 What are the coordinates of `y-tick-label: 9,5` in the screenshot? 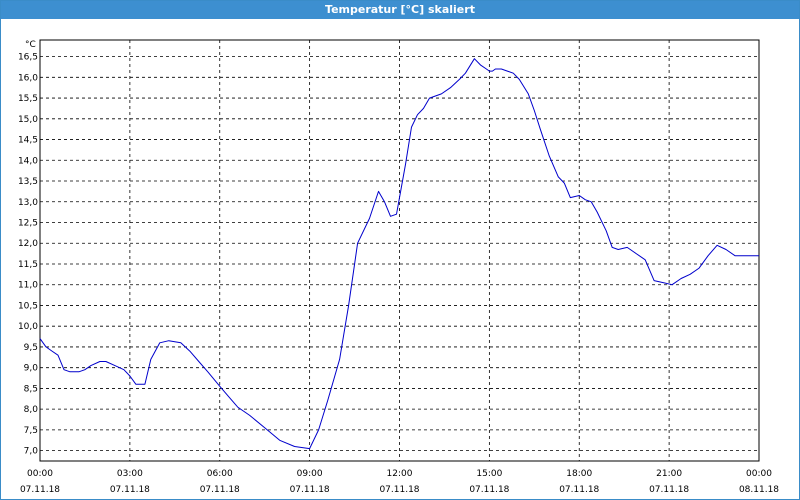 It's located at (31, 348).